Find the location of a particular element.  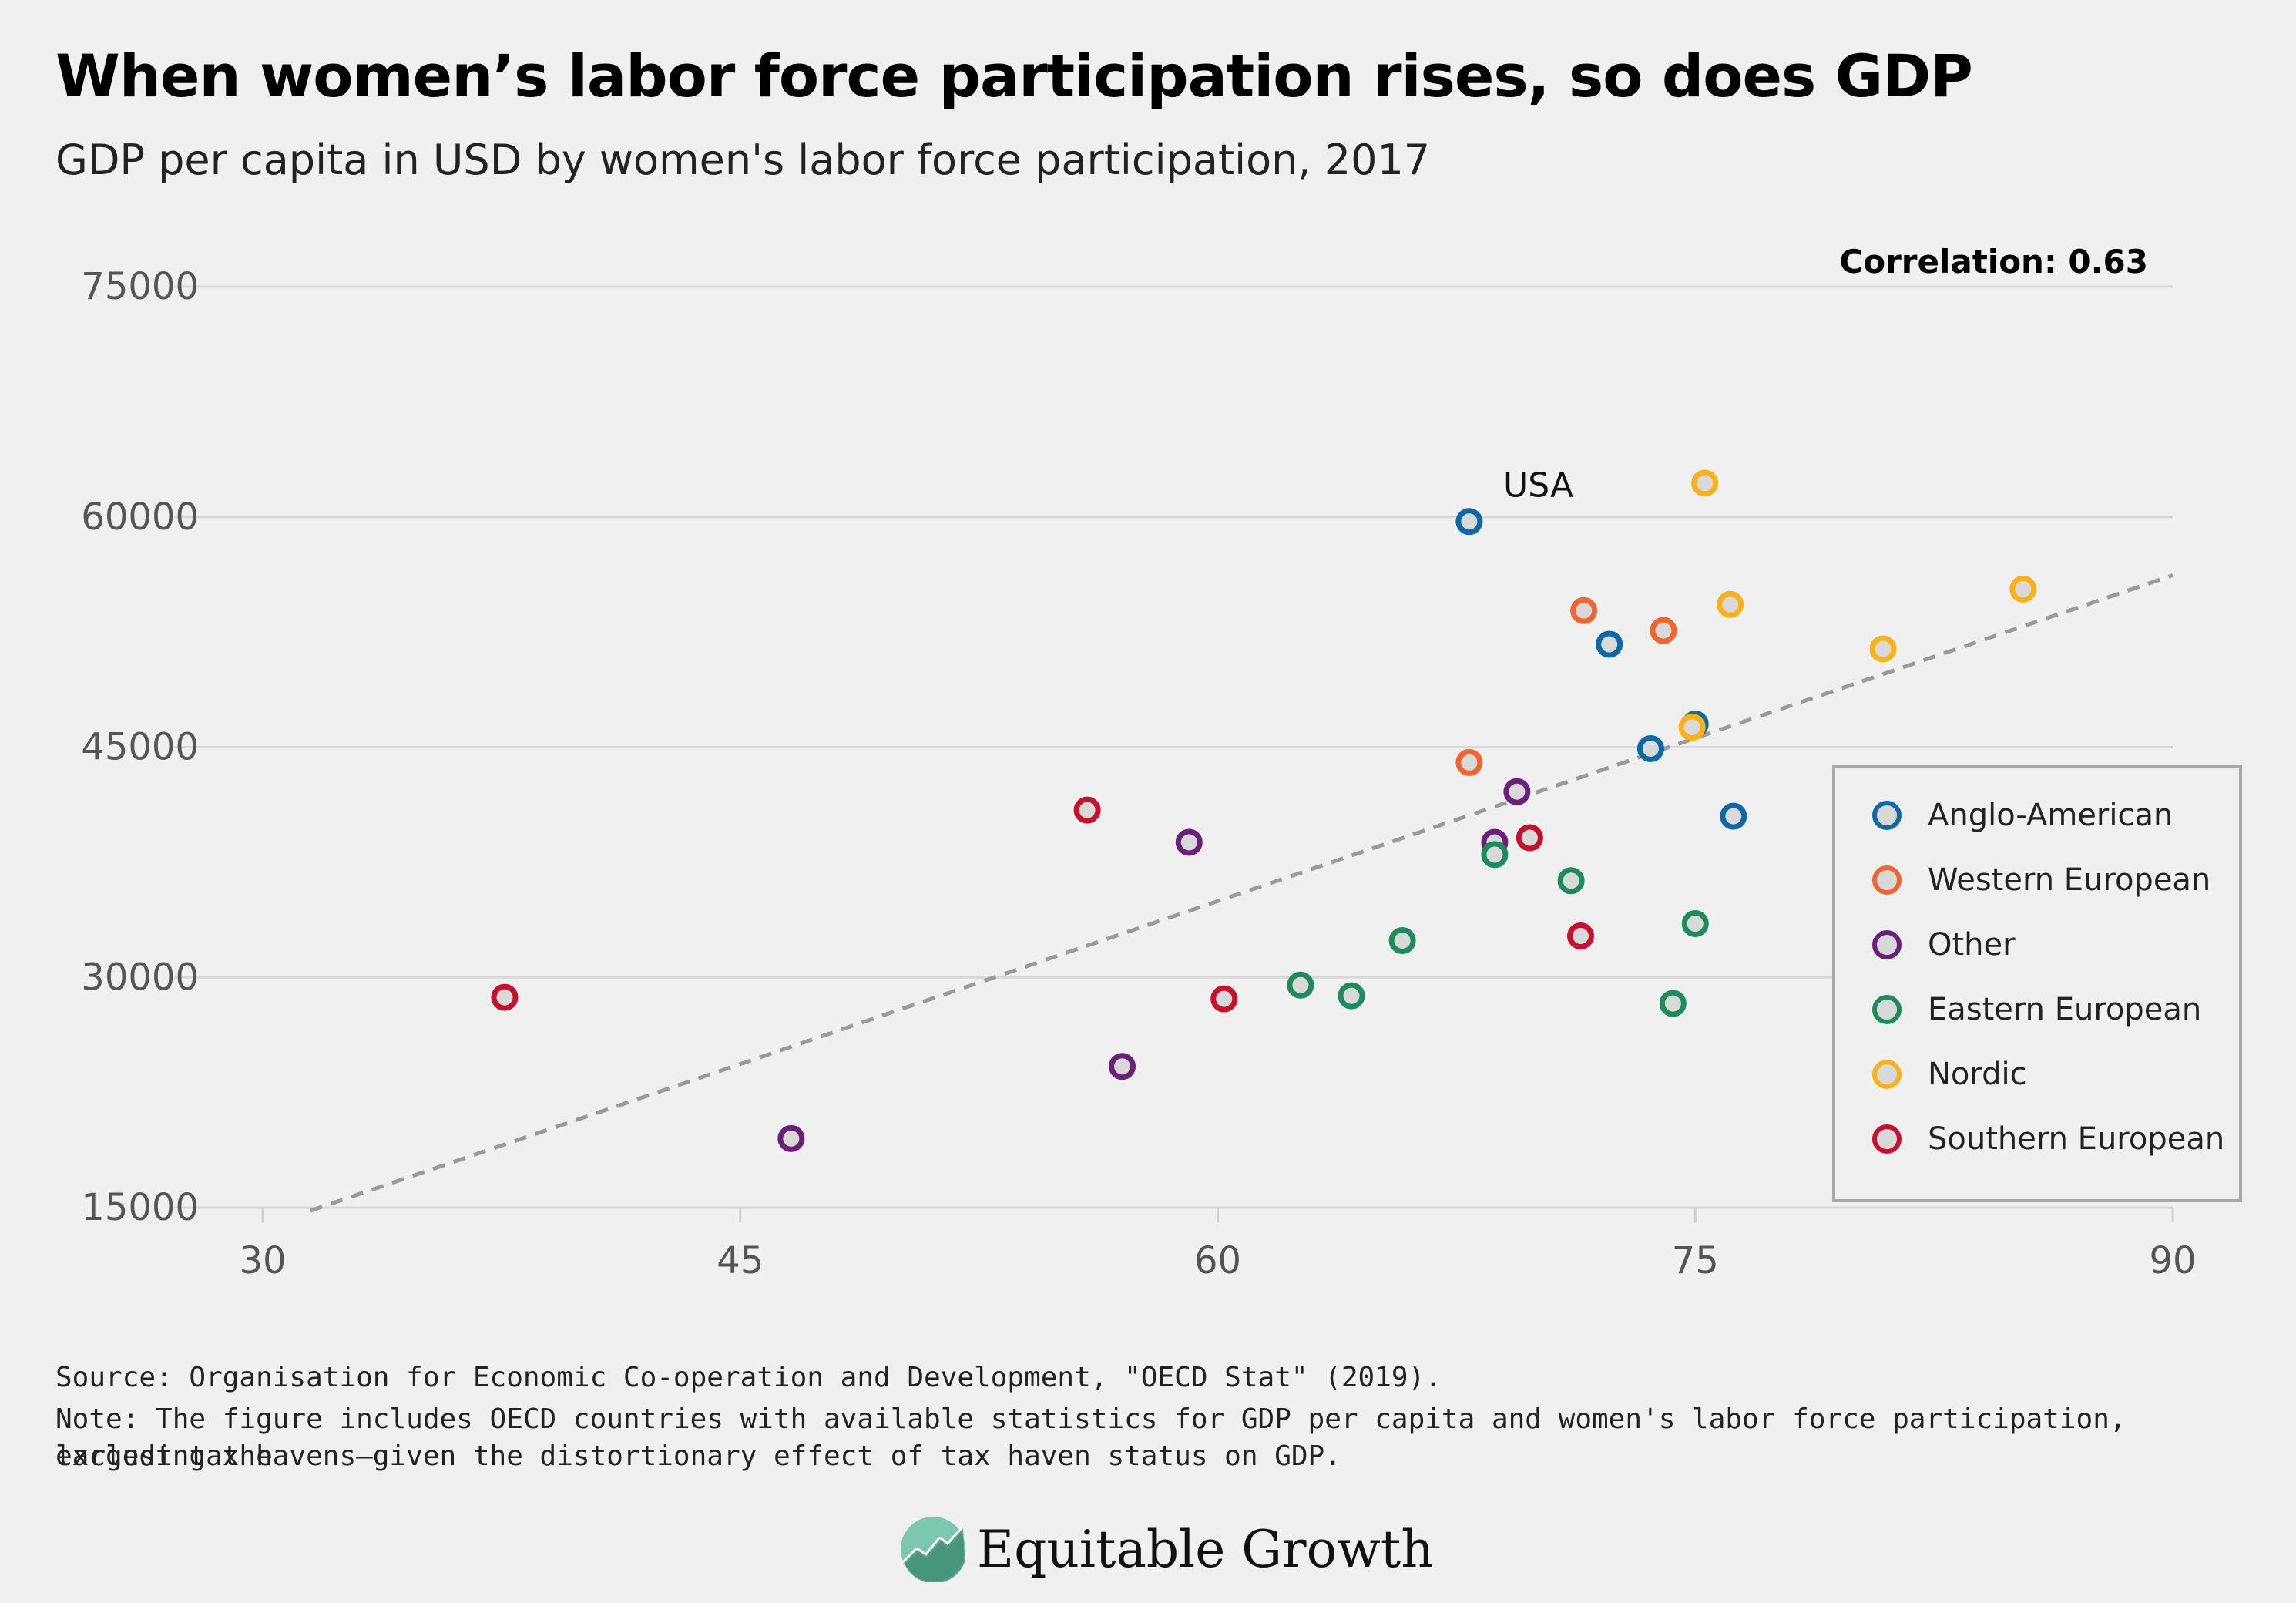

growth-chart-icon is located at coordinates (933, 1549).